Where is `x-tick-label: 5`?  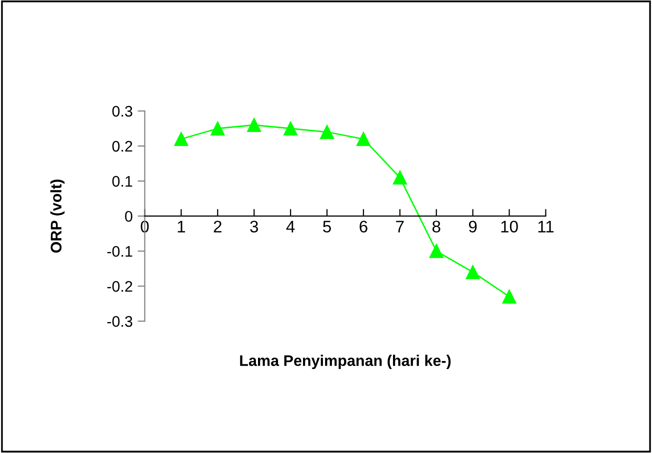 x-tick-label: 5 is located at coordinates (327, 226).